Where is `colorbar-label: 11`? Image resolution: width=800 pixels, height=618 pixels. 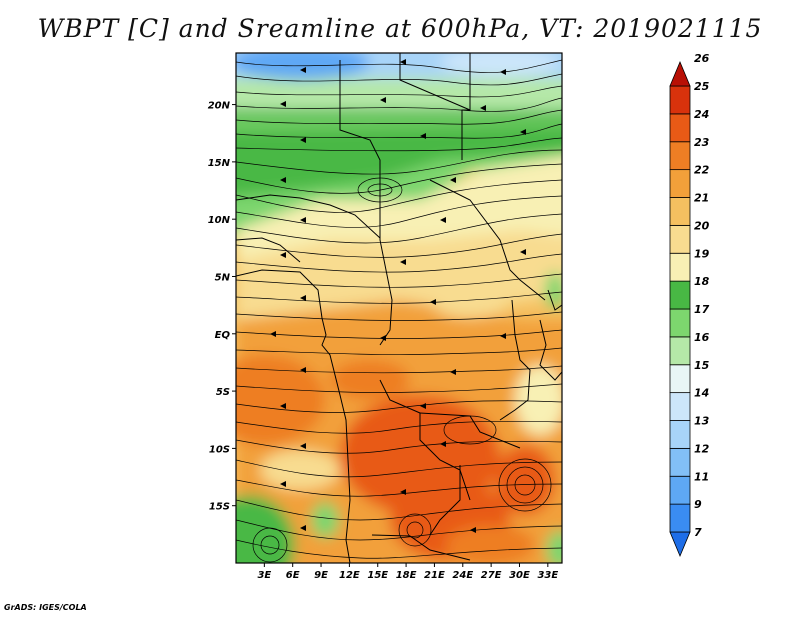
colorbar-label: 11 is located at coordinates (701, 476).